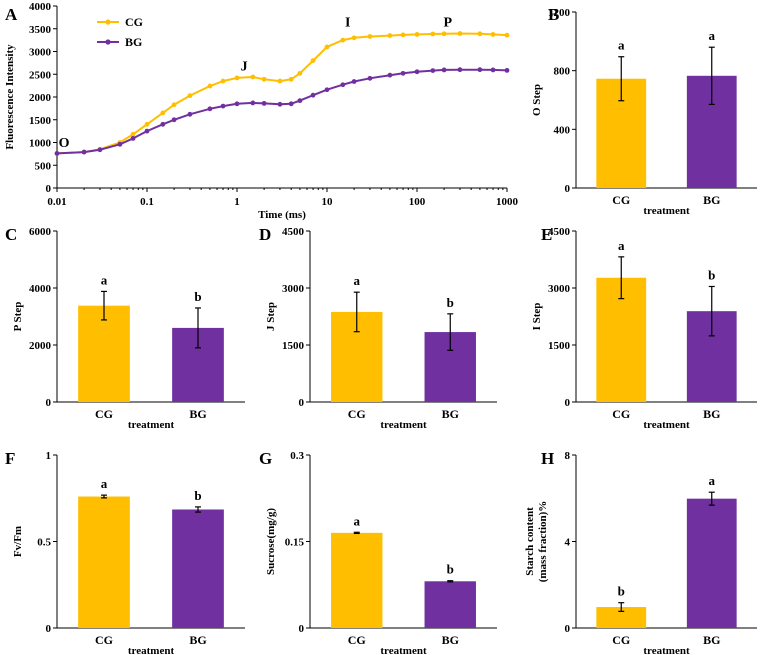 The image size is (777, 655). I want to click on y-tick-label: 4, so click(568, 543).